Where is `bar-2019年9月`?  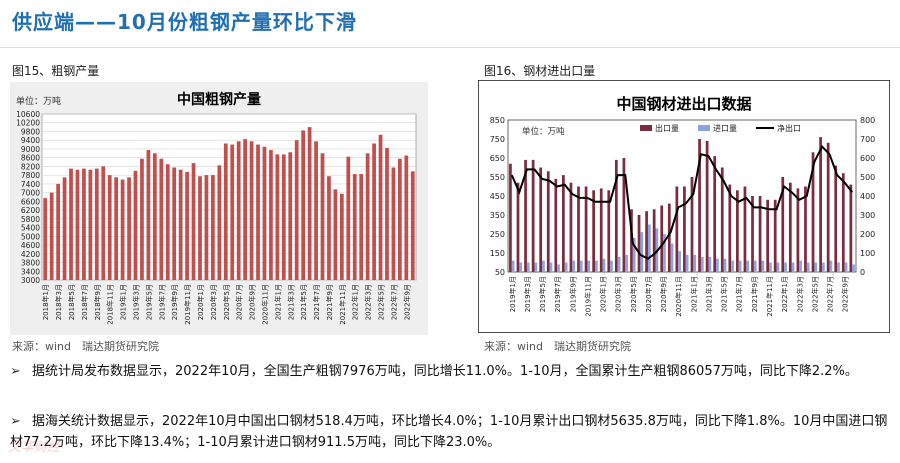 bar-2019年9月 is located at coordinates (174, 223).